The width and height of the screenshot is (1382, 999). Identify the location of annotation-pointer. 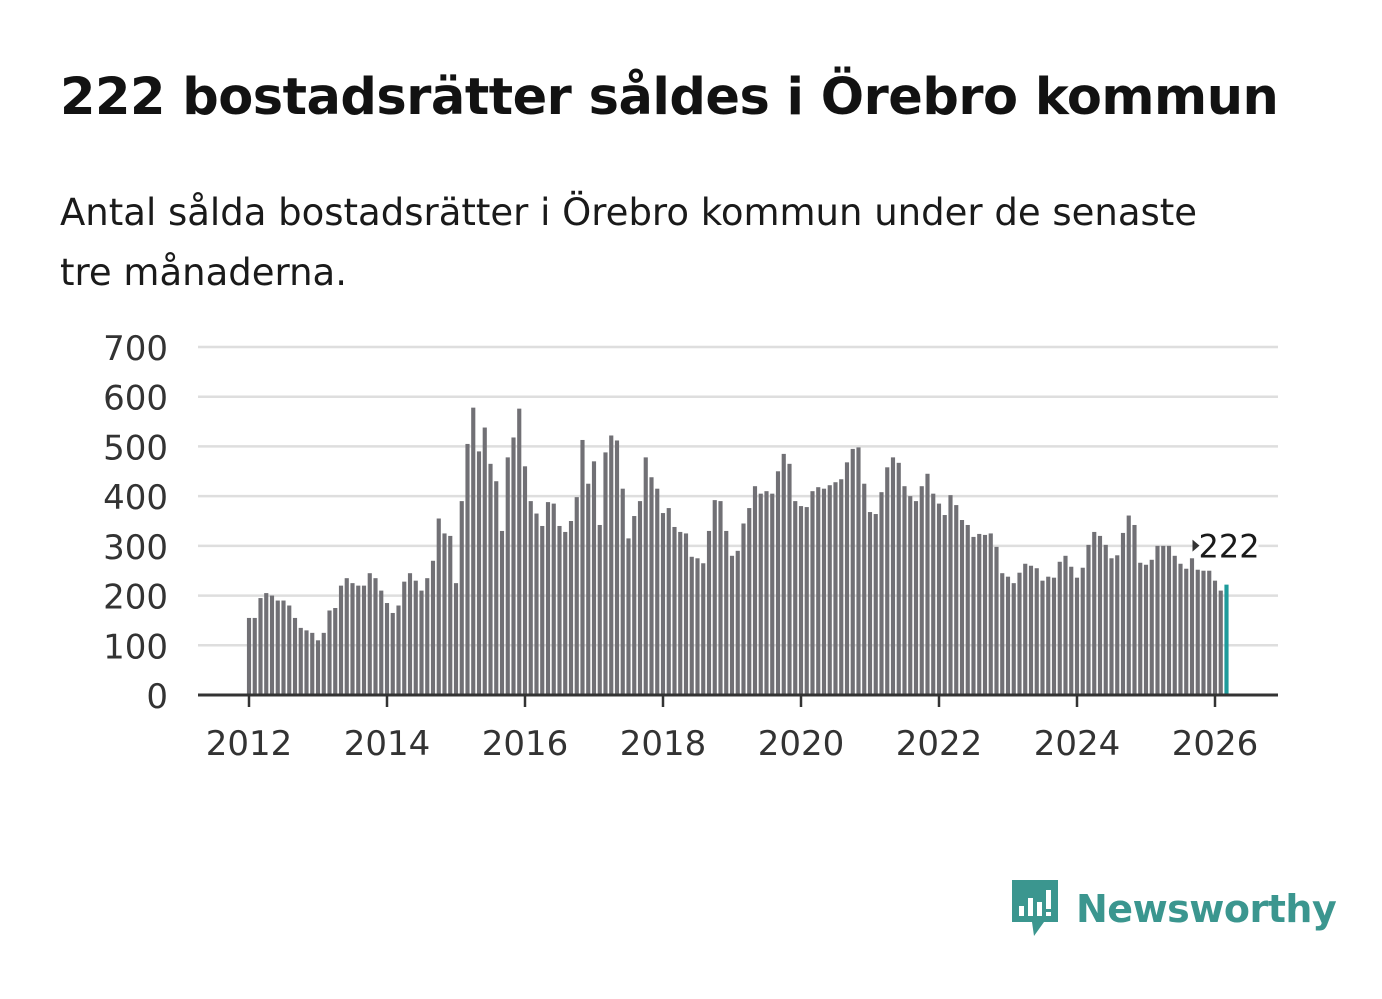
(1196, 545).